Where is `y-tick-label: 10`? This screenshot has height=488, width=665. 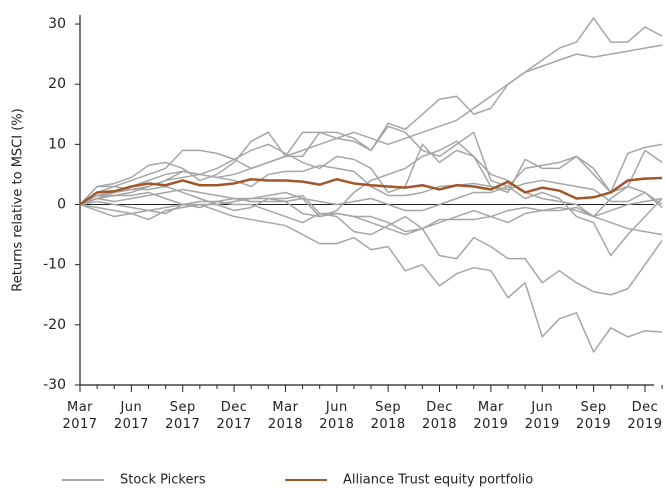
y-tick-label: 10 is located at coordinates (57, 144).